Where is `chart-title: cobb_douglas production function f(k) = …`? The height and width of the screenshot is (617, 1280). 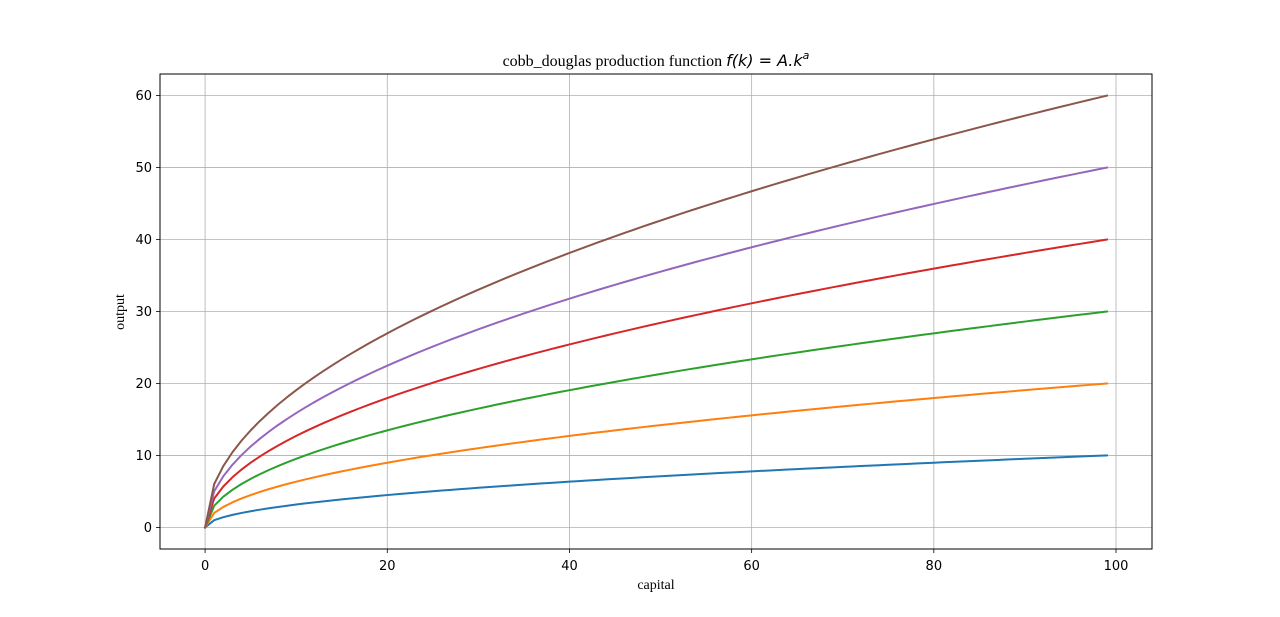
chart-title: cobb_douglas production function f(k) = … is located at coordinates (656, 59).